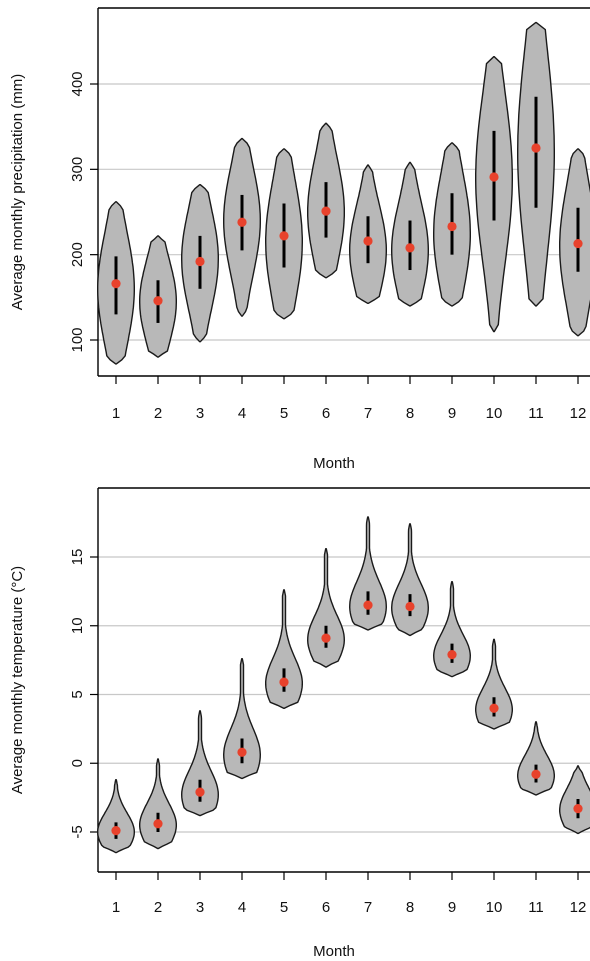 This screenshot has height=961, width=590. I want to click on y-tick-label: 400, so click(77, 83).